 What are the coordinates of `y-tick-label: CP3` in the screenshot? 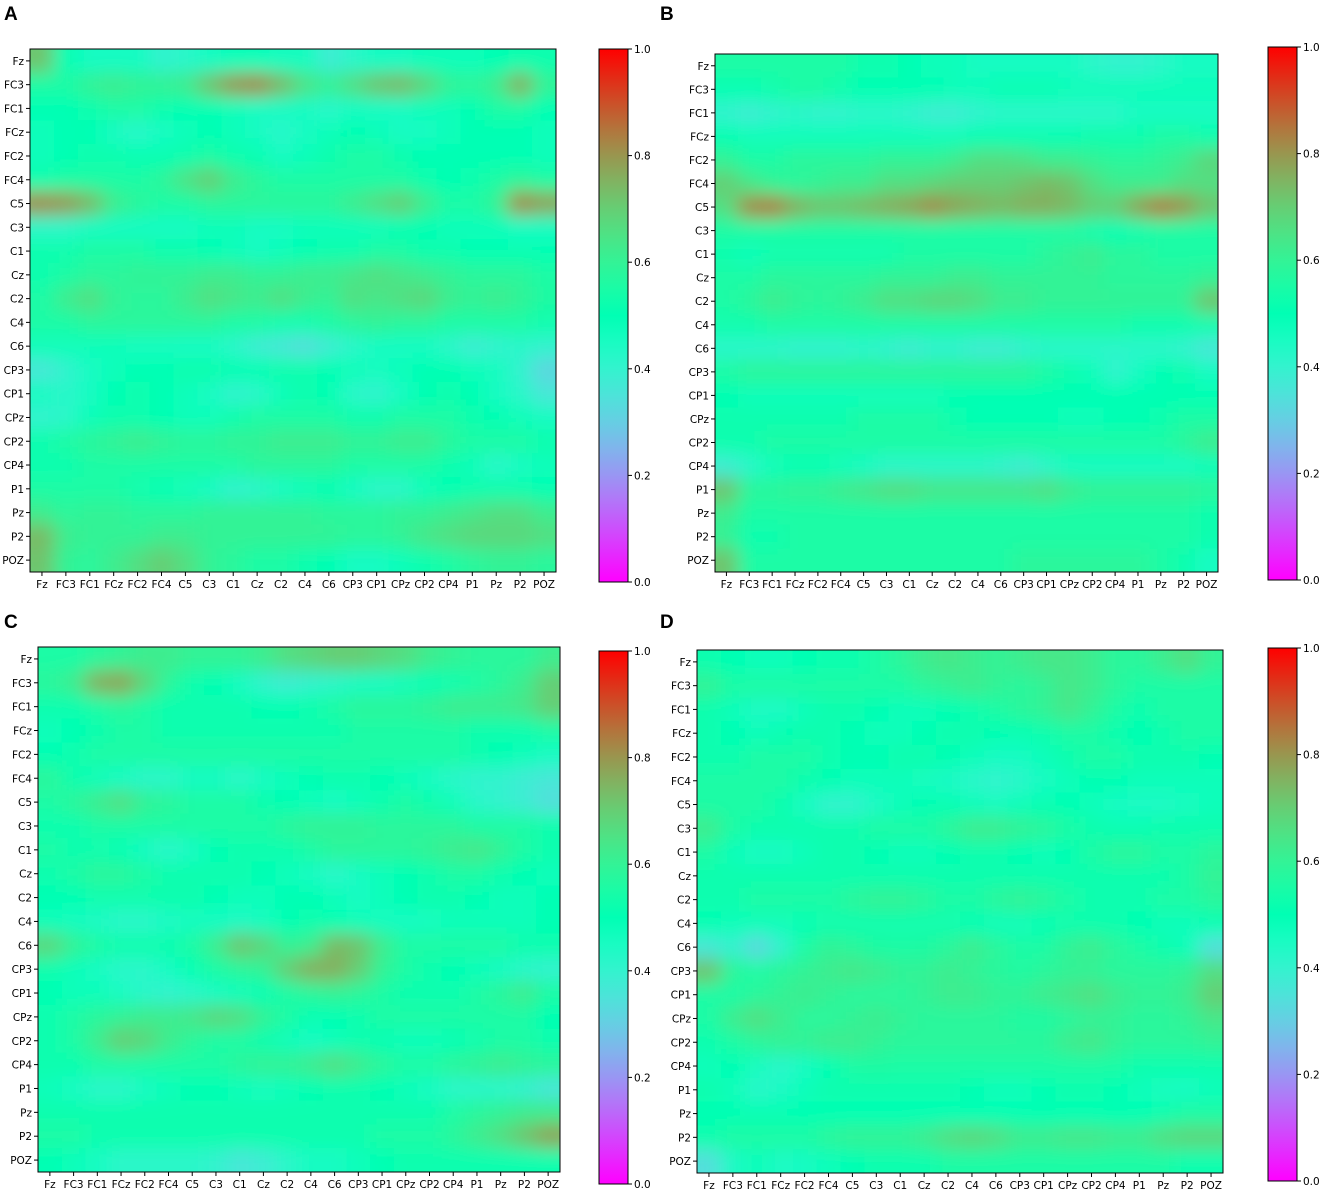 It's located at (681, 972).